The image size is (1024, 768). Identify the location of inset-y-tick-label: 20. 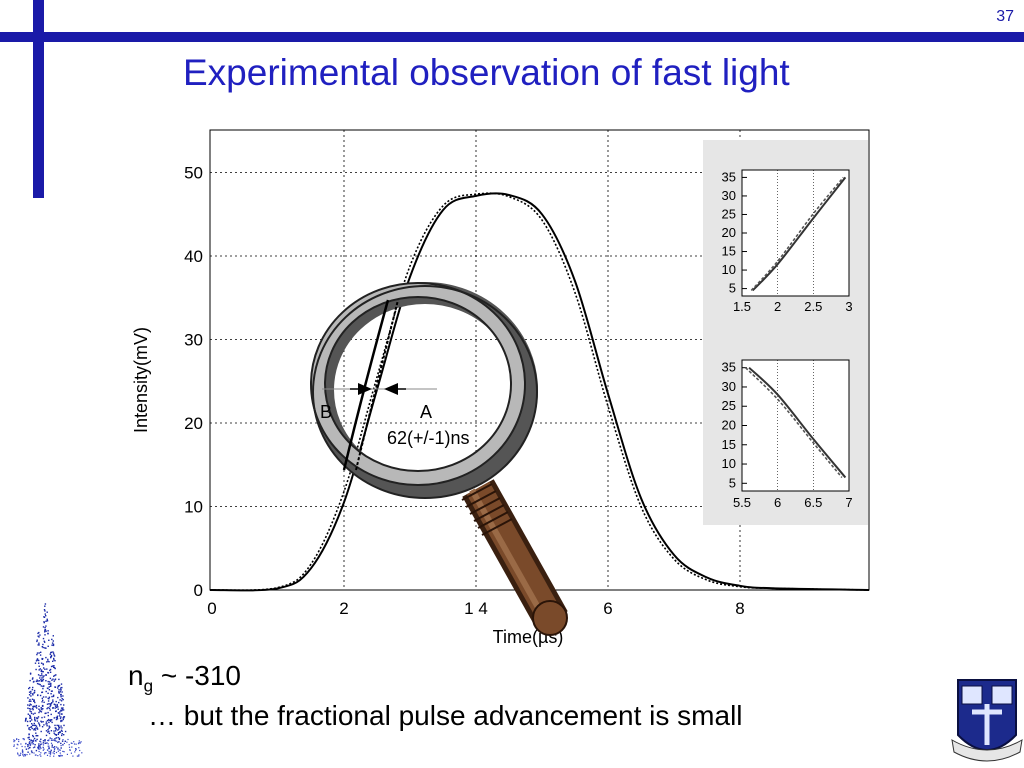
(729, 232).